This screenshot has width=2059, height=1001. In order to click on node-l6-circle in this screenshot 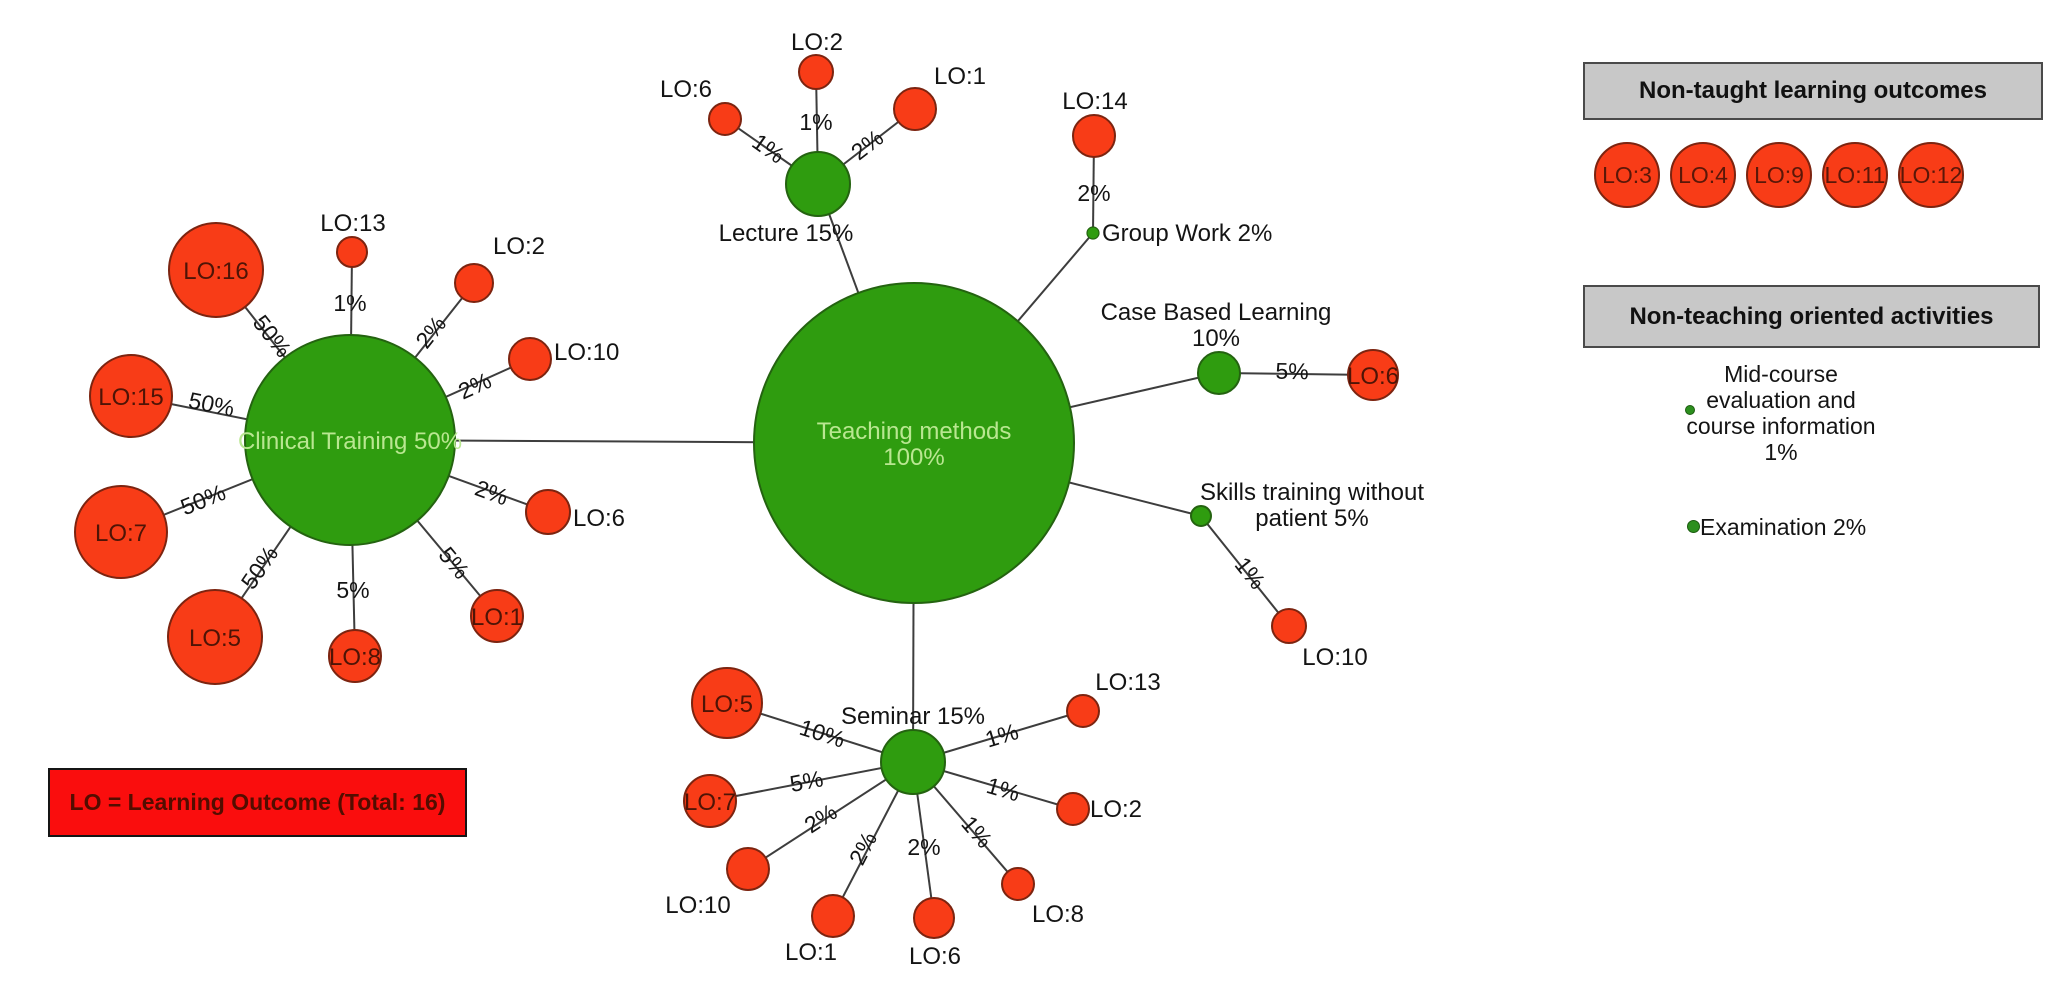, I will do `click(725, 119)`.